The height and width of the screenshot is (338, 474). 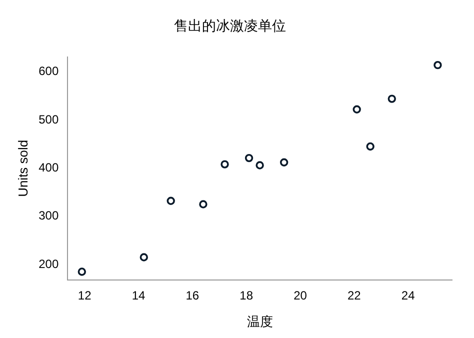 What do you see at coordinates (230, 25) in the screenshot?
I see `chart-title: 售出的冰激凌单位` at bounding box center [230, 25].